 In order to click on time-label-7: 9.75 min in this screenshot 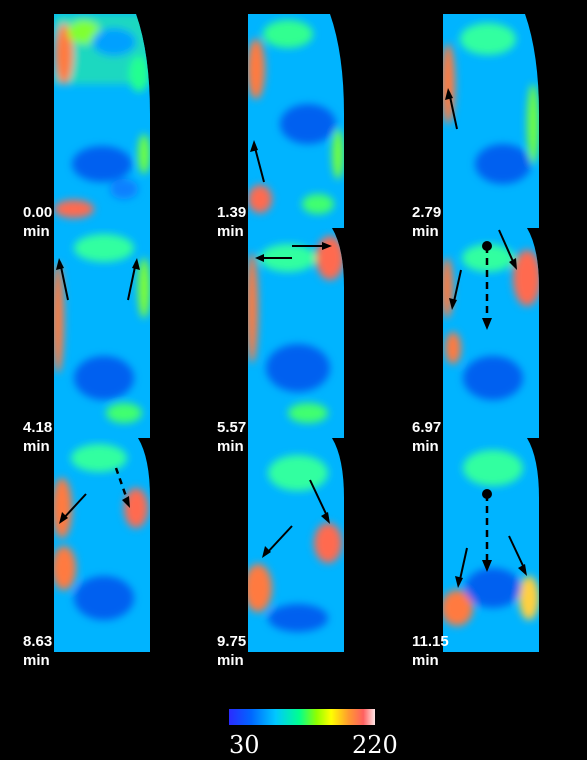, I will do `click(231, 651)`.